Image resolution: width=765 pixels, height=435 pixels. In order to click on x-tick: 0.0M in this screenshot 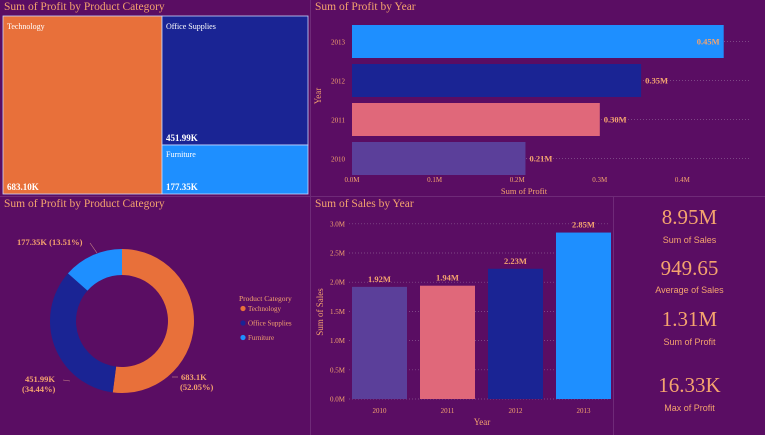, I will do `click(353, 180)`.